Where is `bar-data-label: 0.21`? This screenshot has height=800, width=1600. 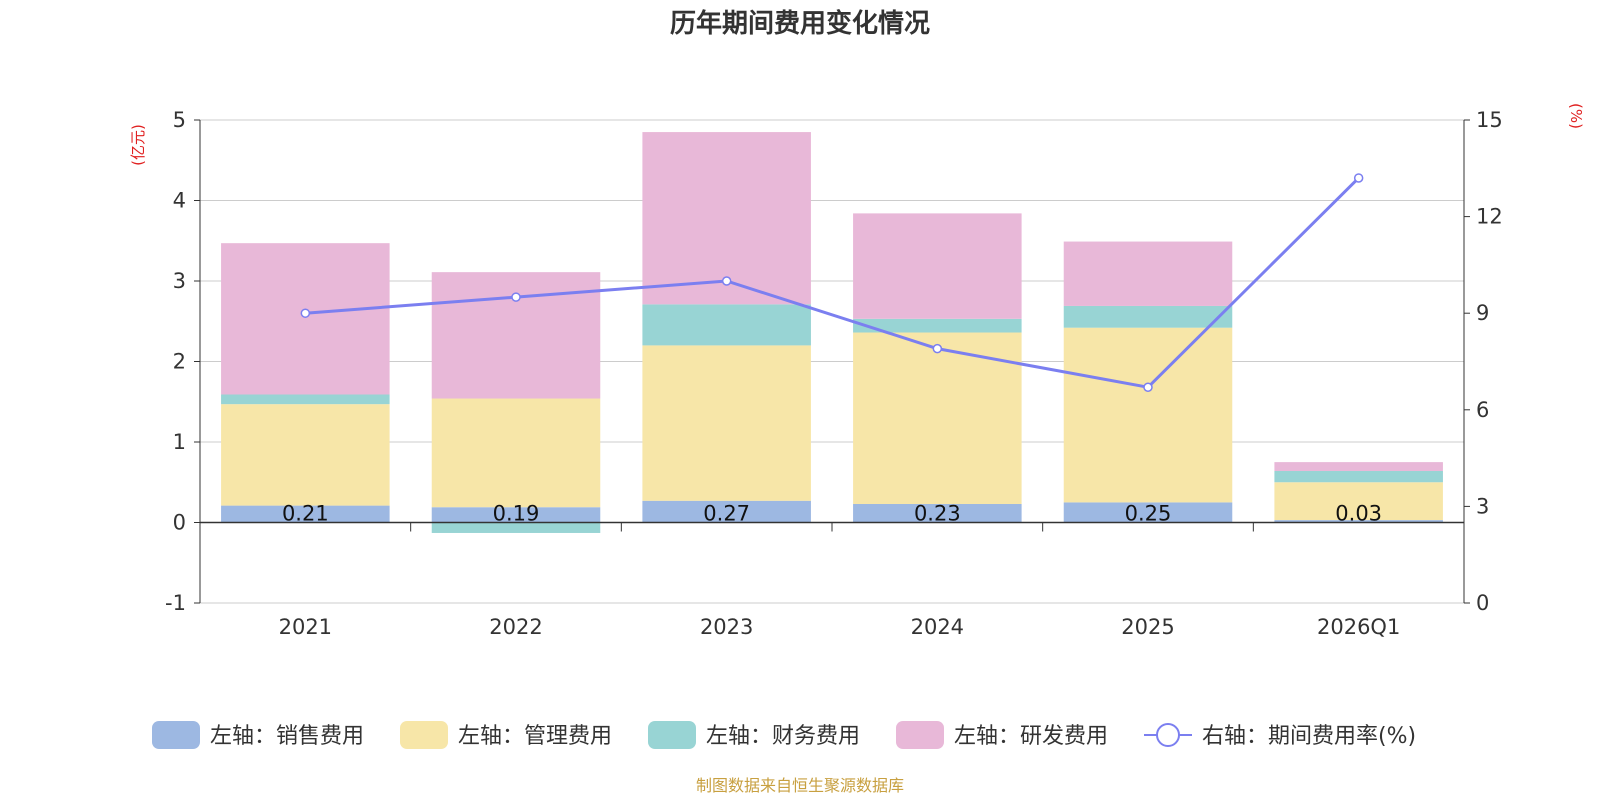 bar-data-label: 0.21 is located at coordinates (305, 514).